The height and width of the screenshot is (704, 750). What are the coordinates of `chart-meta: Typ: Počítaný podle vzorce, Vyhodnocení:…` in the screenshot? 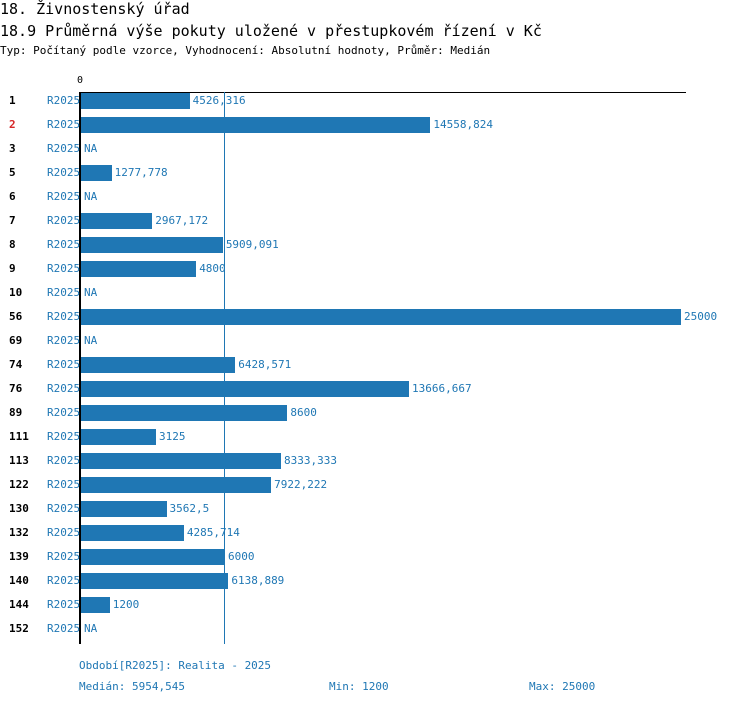 It's located at (245, 50).